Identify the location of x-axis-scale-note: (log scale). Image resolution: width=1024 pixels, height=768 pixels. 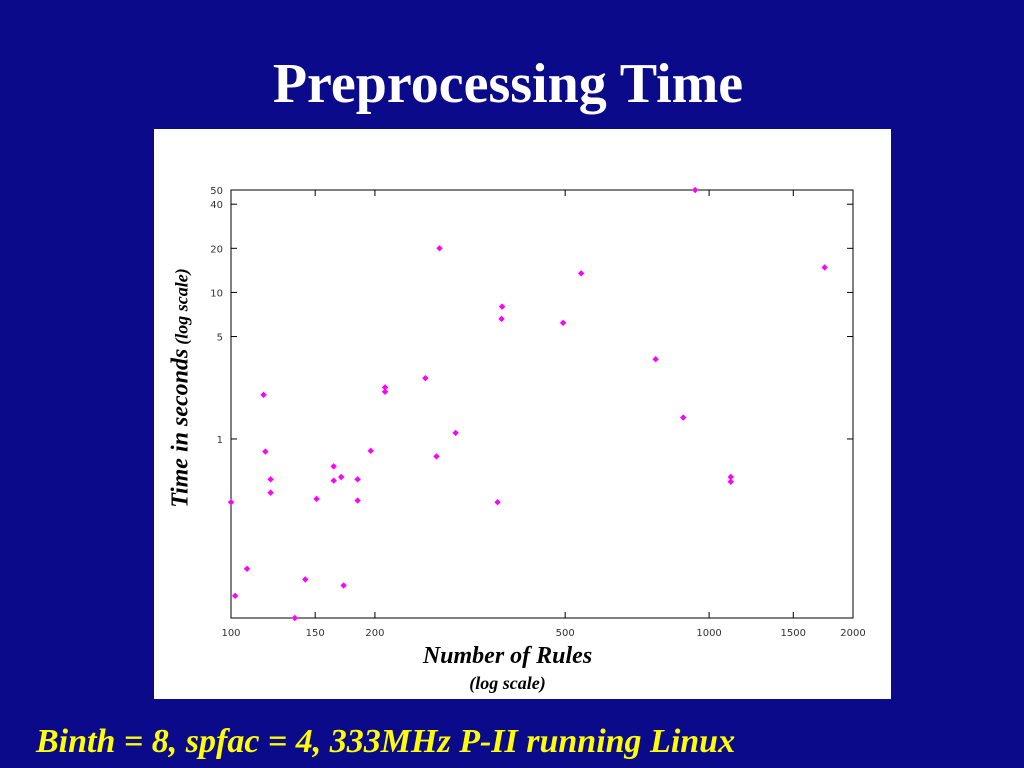
(507, 683).